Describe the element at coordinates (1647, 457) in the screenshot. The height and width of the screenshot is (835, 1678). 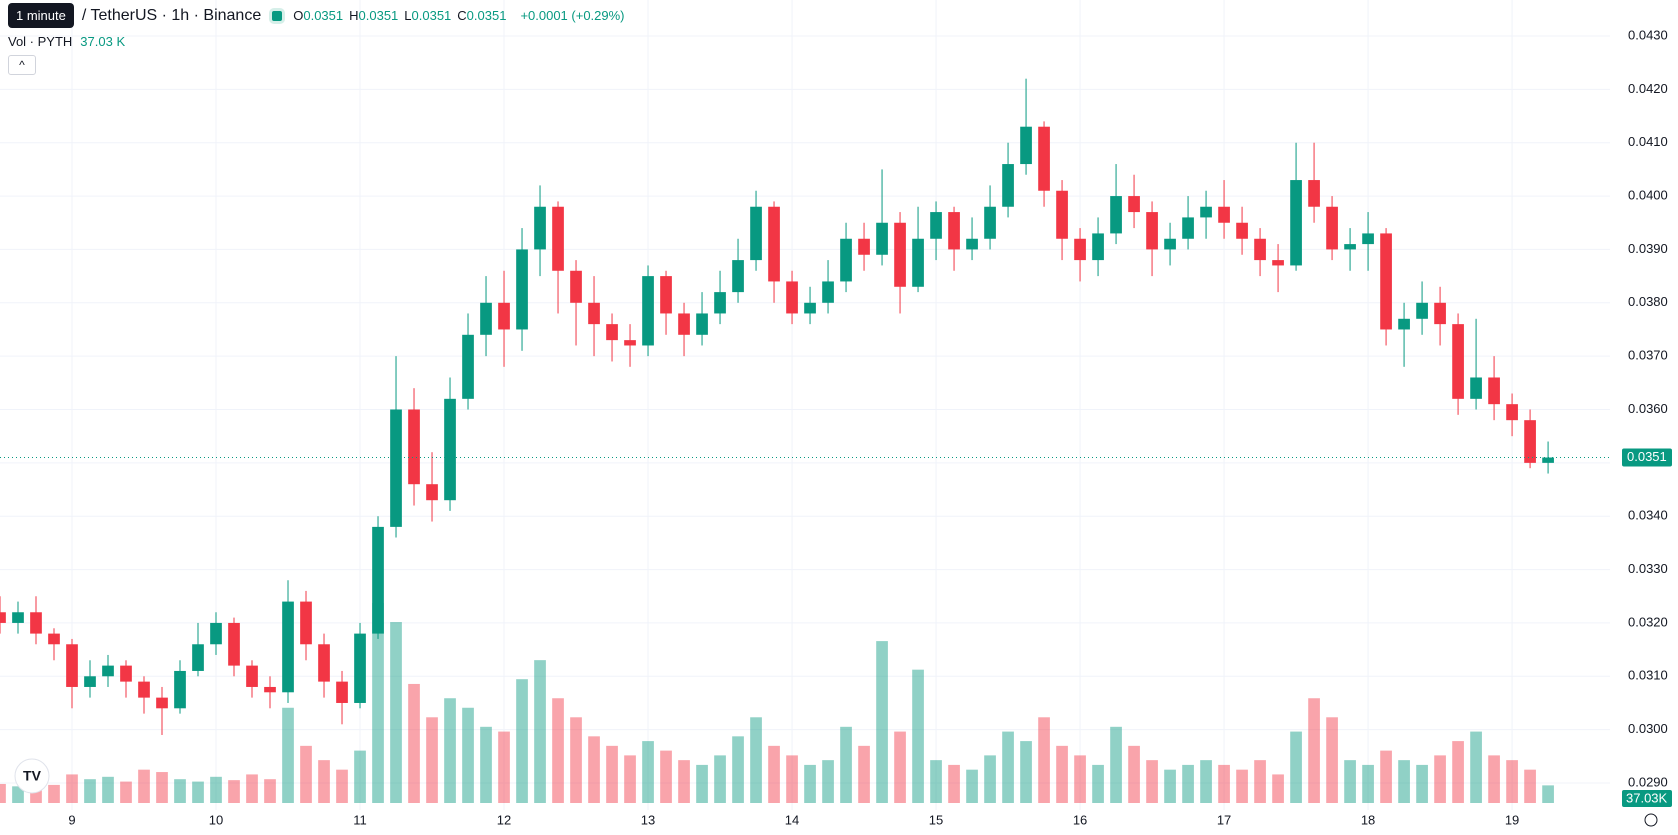
I see `price-tag` at that location.